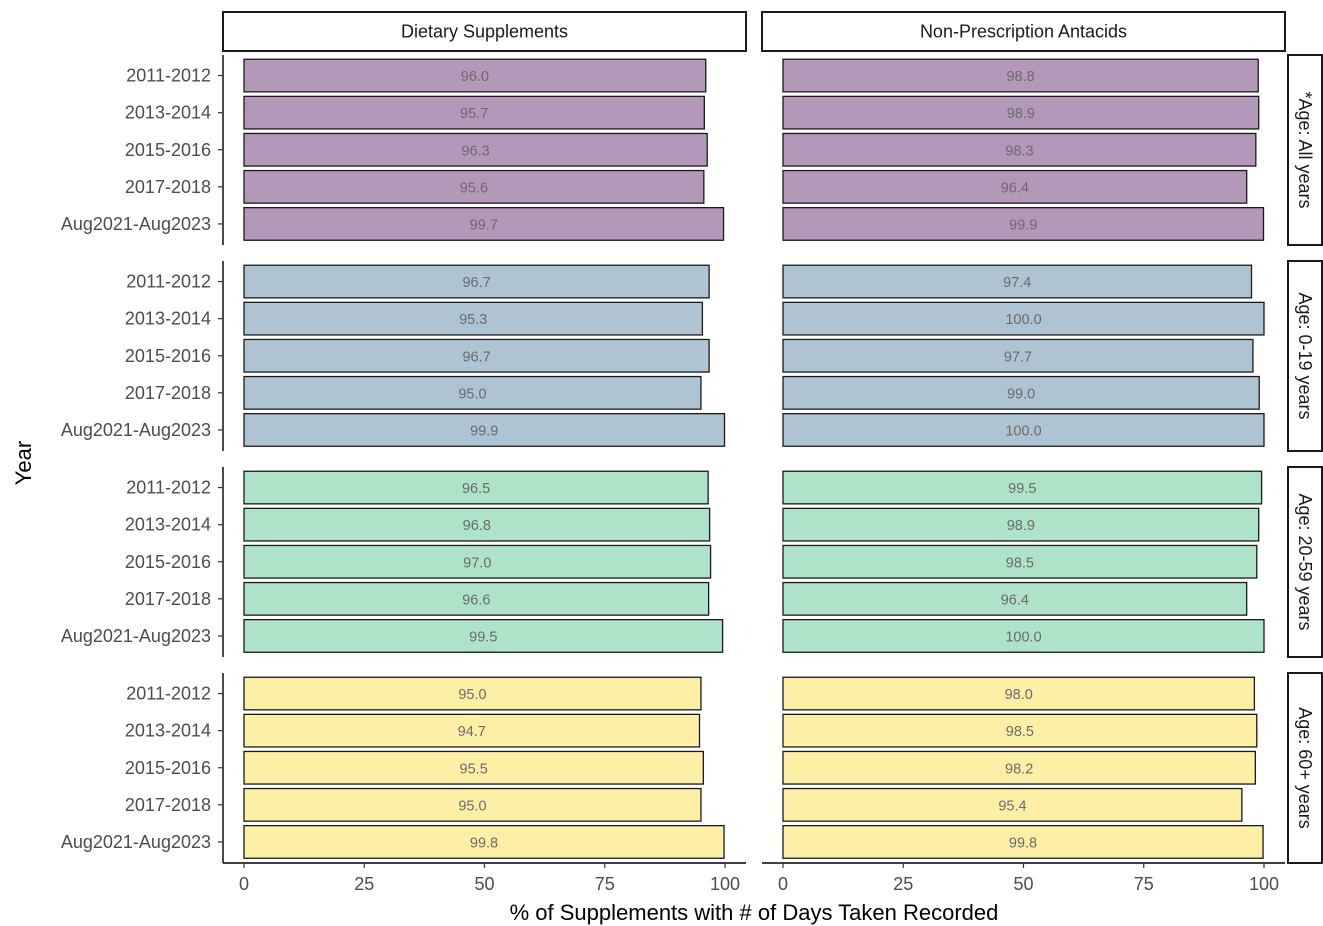 The image size is (1323, 926). I want to click on bar-value-label: 95.3, so click(473, 320).